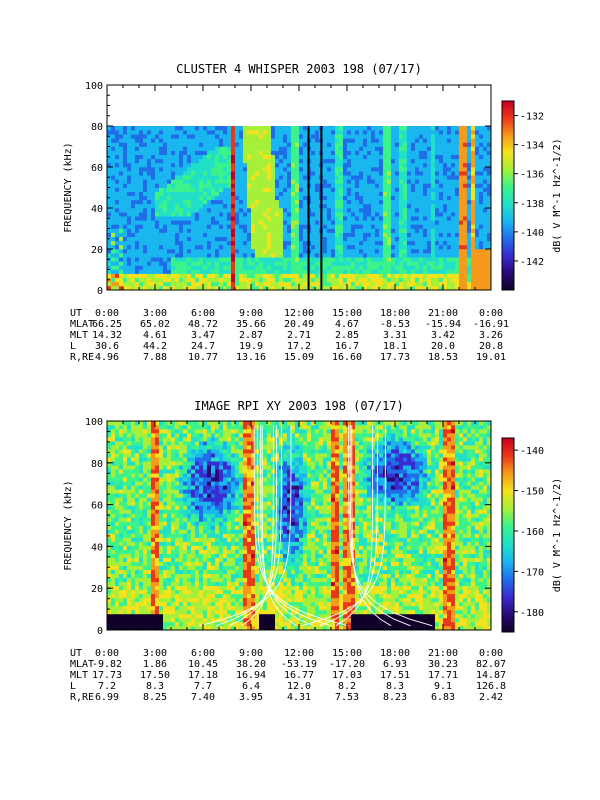  I want to click on ephemeris-value: 19.9, so click(251, 346).